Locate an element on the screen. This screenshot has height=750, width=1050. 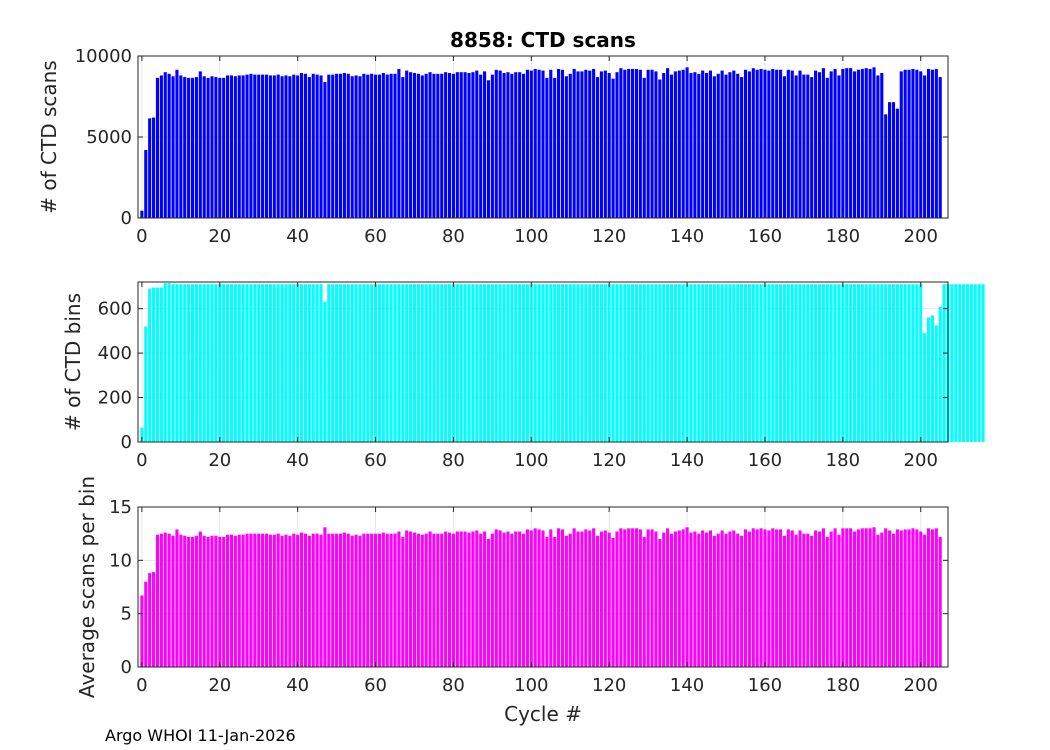
y-tick-label: 10 is located at coordinates (120, 560).